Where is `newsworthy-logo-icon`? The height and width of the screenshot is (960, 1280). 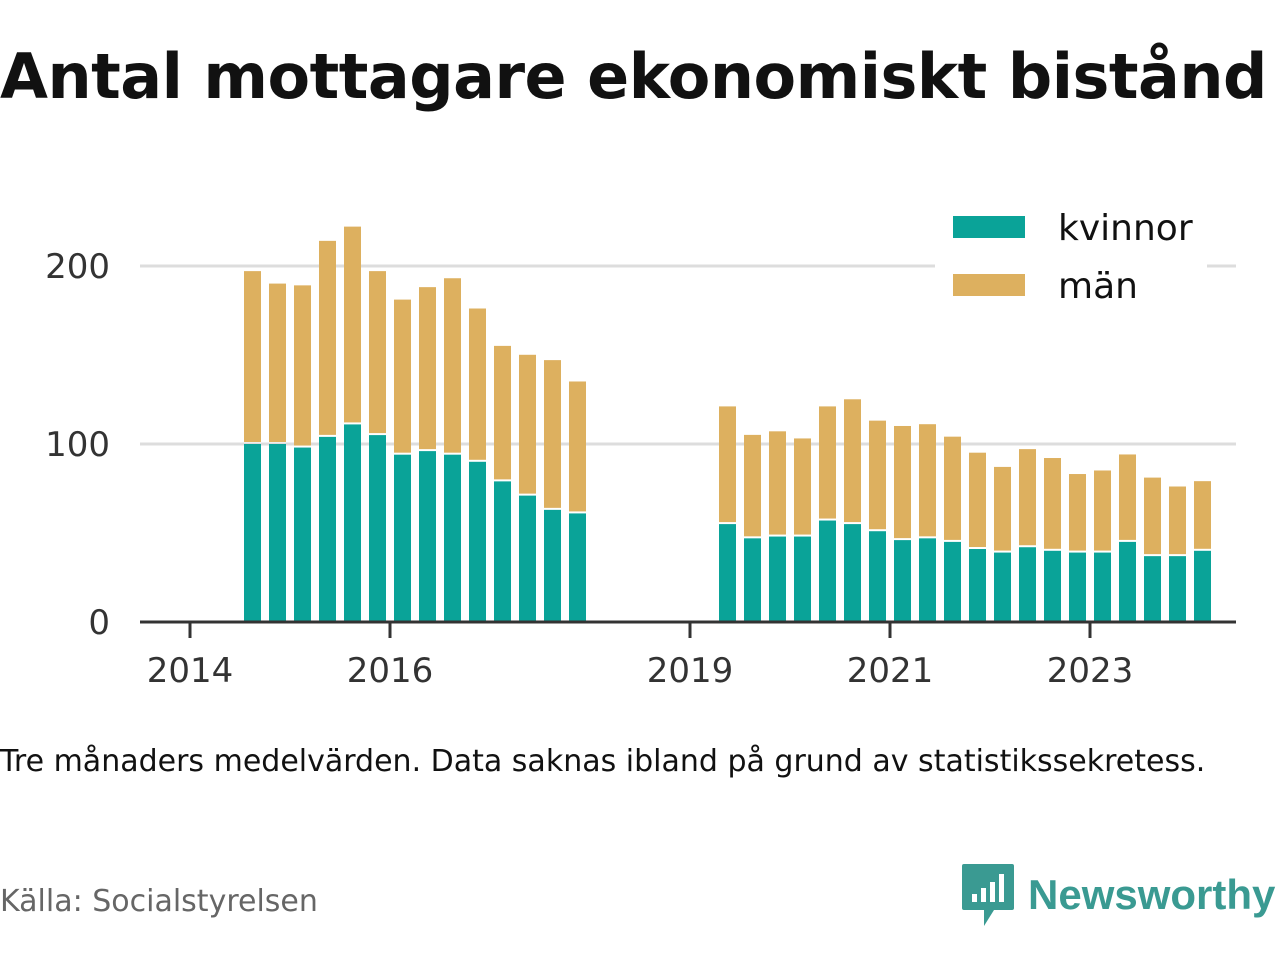
newsworthy-logo-icon is located at coordinates (988, 895).